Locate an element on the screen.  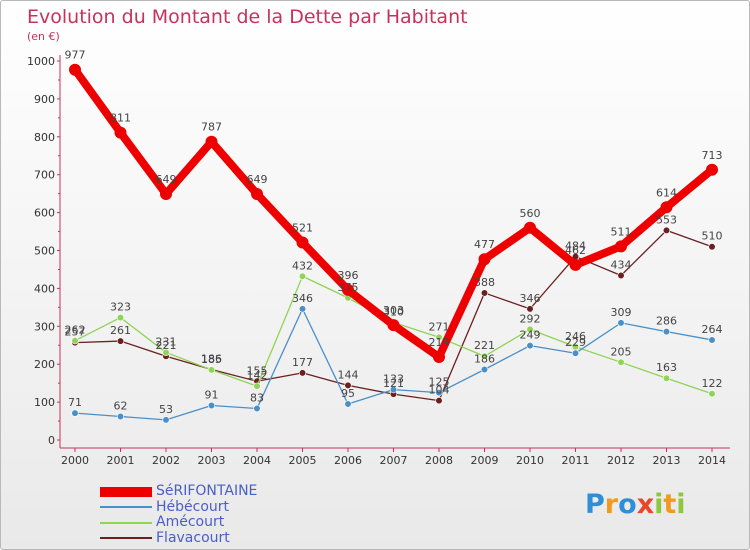
unit-label: (en €) is located at coordinates (43, 36).